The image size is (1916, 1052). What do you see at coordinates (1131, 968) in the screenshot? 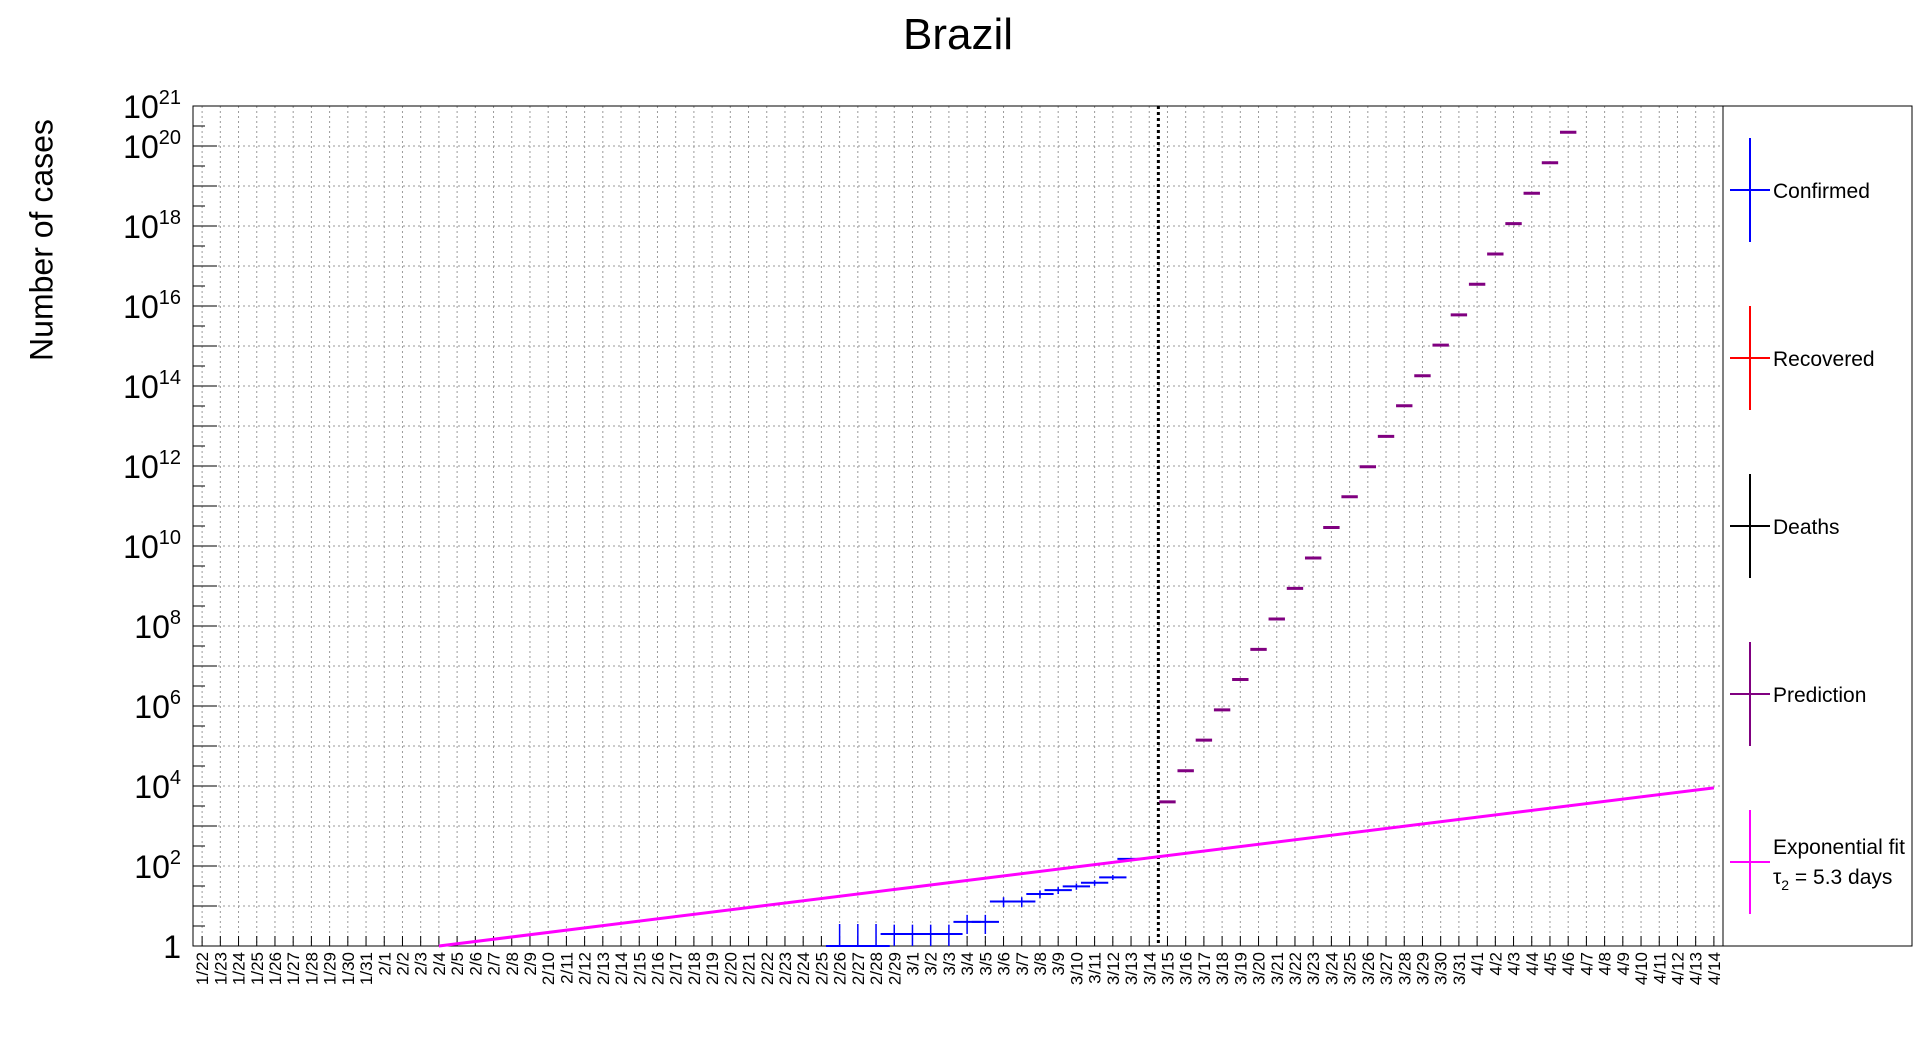
I see `x-tick-label: 3/13` at bounding box center [1131, 968].